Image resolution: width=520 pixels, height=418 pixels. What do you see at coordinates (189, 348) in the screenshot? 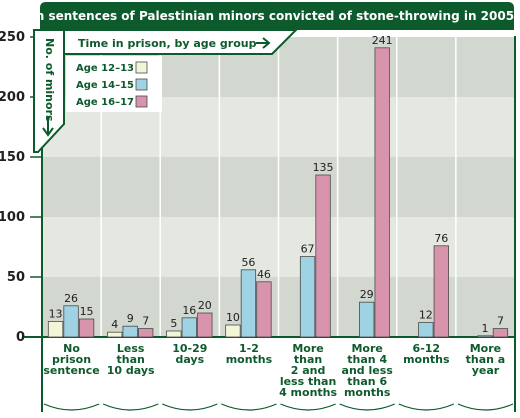
I see `category-label-line: 10-29` at bounding box center [189, 348].